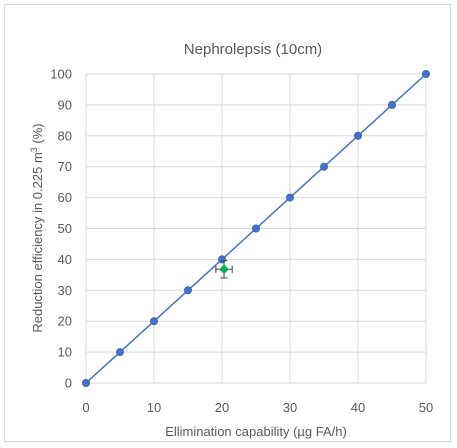 The height and width of the screenshot is (448, 457). Describe the element at coordinates (65, 352) in the screenshot. I see `y-tick-label: 10` at that location.